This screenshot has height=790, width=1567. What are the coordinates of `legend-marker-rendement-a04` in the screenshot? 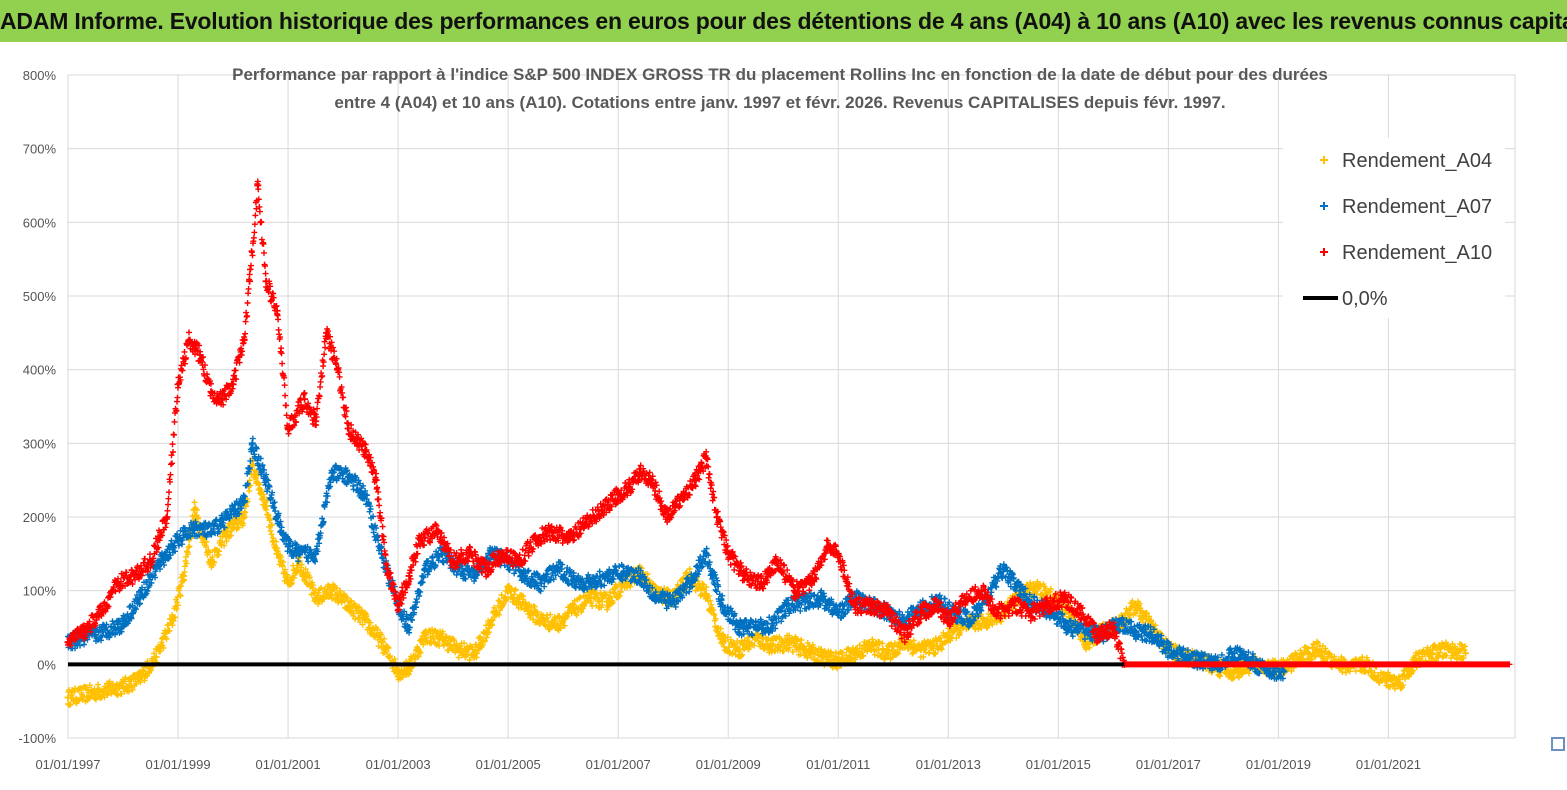 It's located at (1324, 160).